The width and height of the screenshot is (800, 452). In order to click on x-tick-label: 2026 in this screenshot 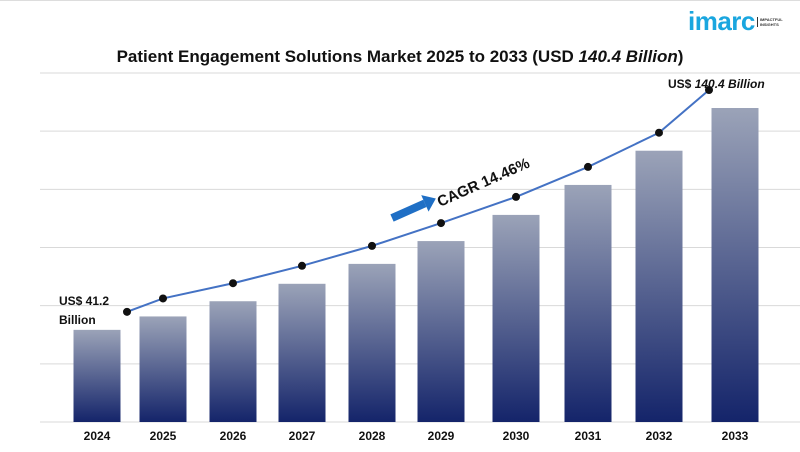, I will do `click(233, 436)`.